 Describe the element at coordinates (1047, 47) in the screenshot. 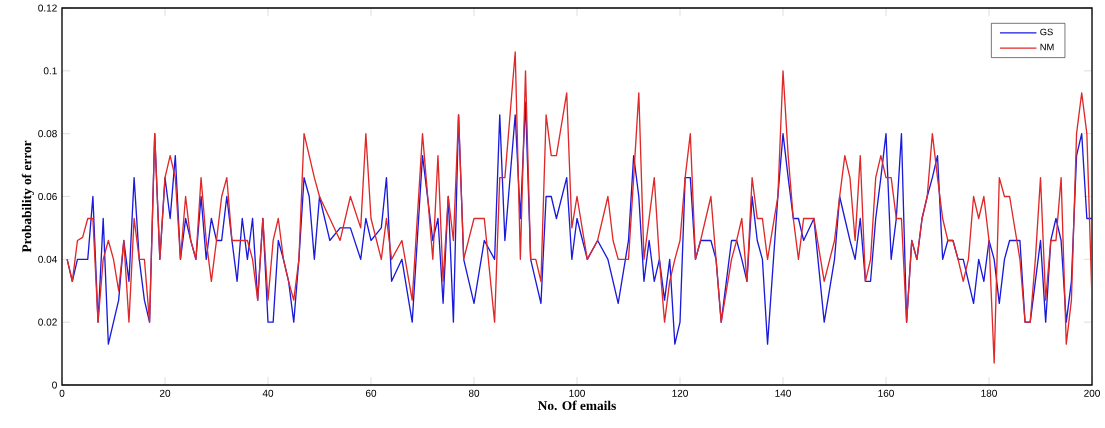

I see `legend-label: NM` at that location.